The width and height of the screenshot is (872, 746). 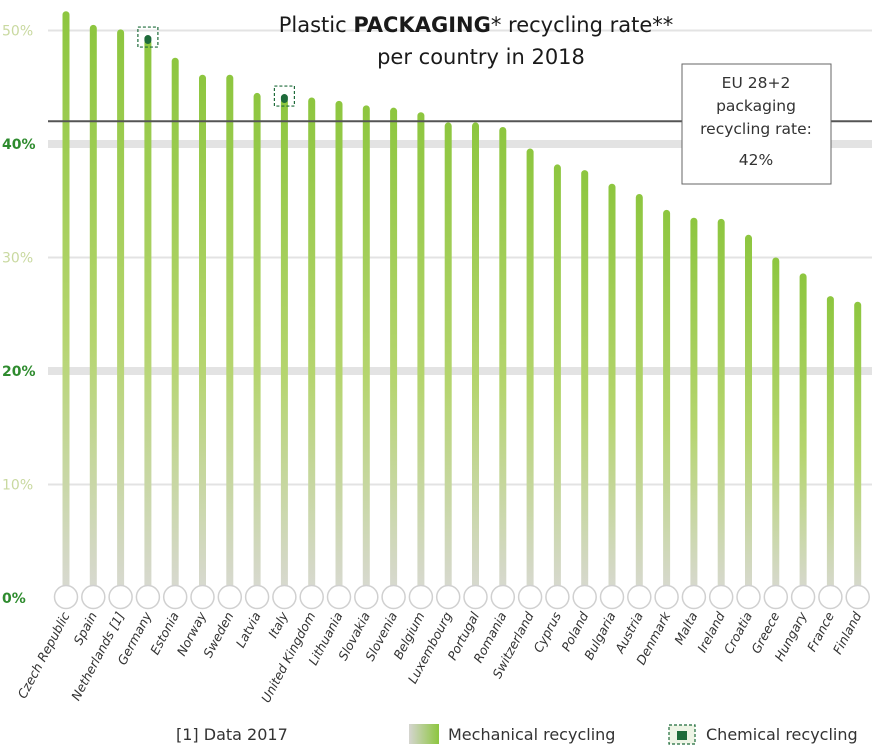 What do you see at coordinates (19, 316) in the screenshot?
I see `y-axis: 50% 40% 30% 20% 10% 0%` at bounding box center [19, 316].